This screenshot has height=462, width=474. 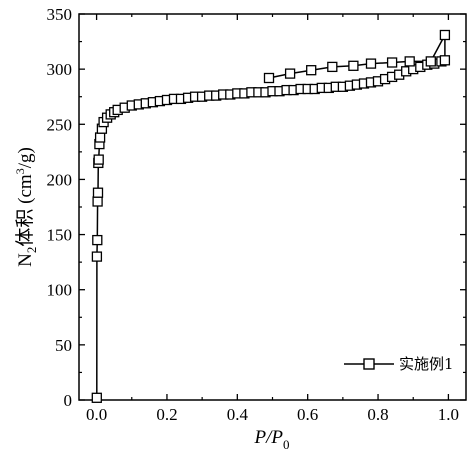 I want to click on legend: 实施例1, so click(x=399, y=364).